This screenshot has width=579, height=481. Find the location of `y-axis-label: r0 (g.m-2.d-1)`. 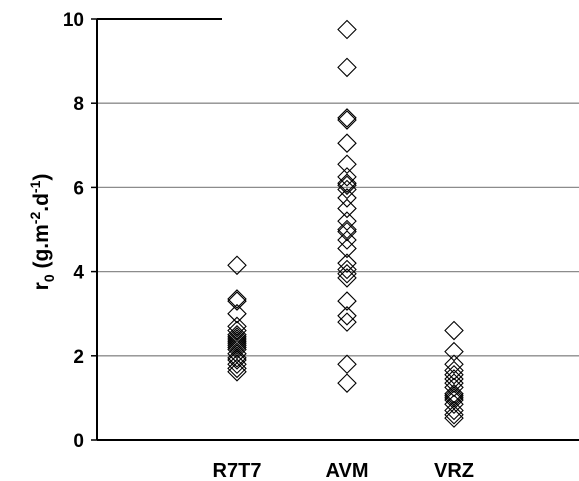

y-axis-label: r0 (g.m-2.d-1) is located at coordinates (42, 232).